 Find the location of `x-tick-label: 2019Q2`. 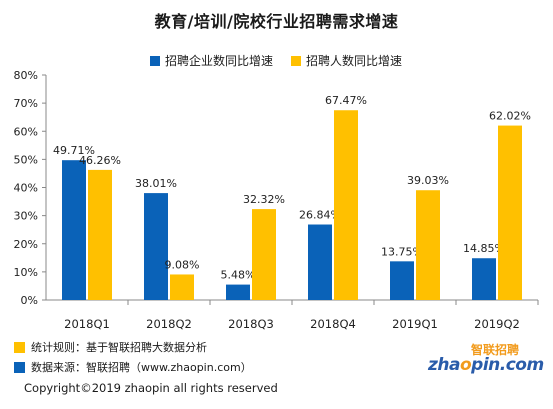

x-tick-label: 2019Q2 is located at coordinates (497, 324).